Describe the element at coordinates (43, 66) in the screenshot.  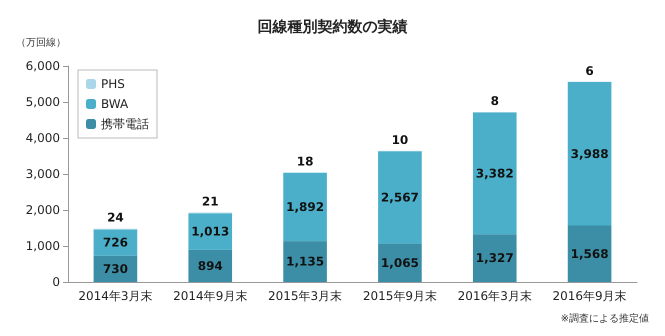
I see `y-tick-label: 6,000` at that location.